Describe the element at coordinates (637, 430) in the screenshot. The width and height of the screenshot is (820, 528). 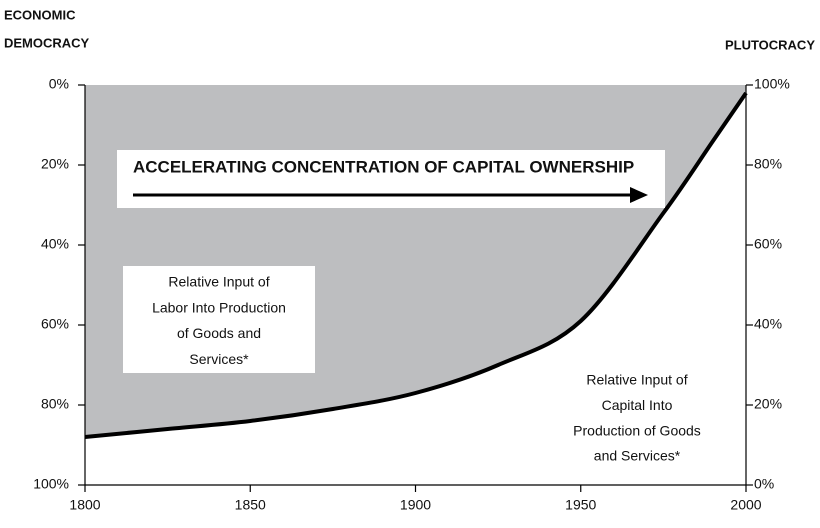
I see `annotation: Production of Goods` at that location.